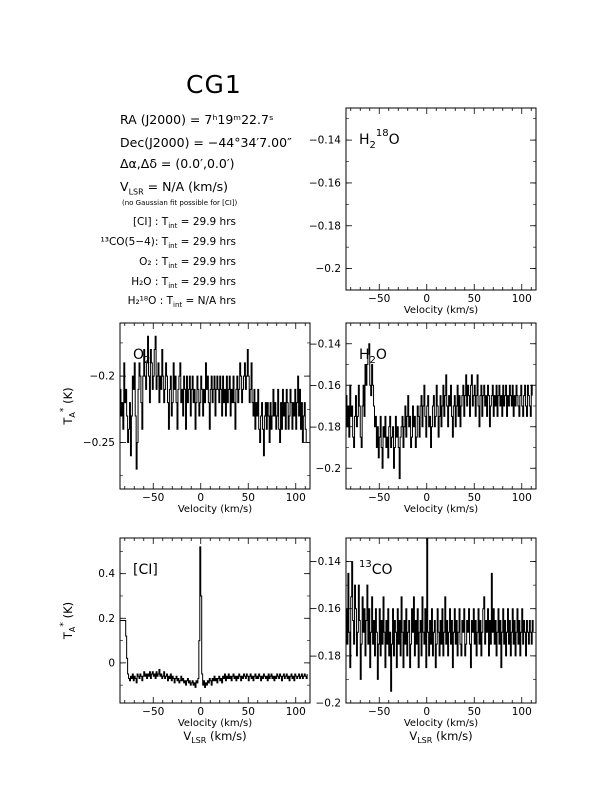 This screenshot has height=792, width=612. I want to click on integration-row: ¹³CO(5−4): Tint = 29.9 hrs, so click(168, 243).